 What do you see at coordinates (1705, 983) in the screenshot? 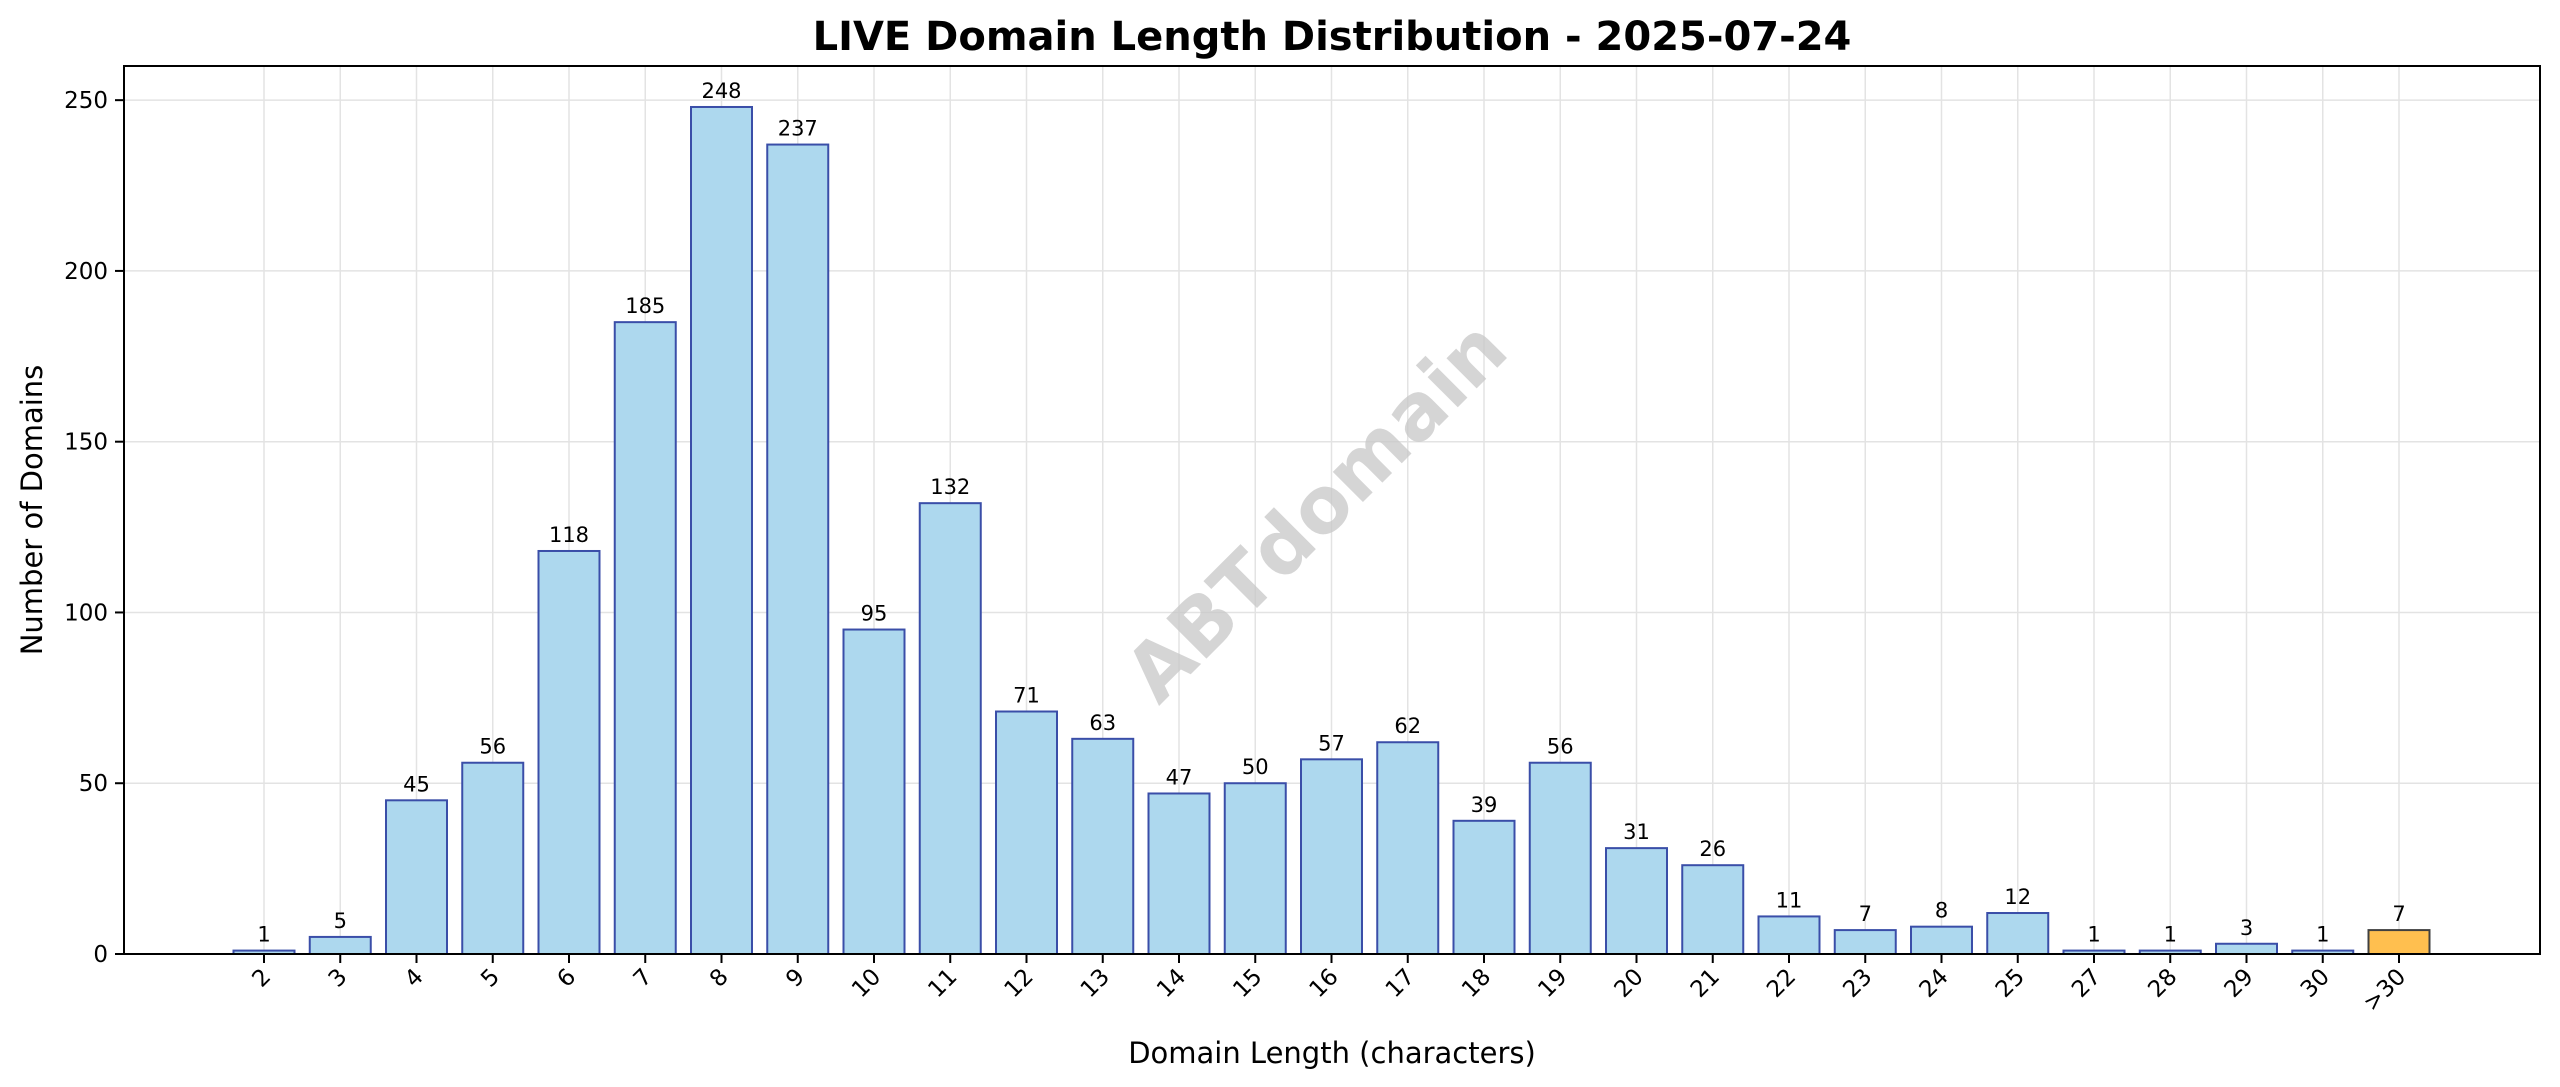
I see `x-tick-label-21: 21` at bounding box center [1705, 983].